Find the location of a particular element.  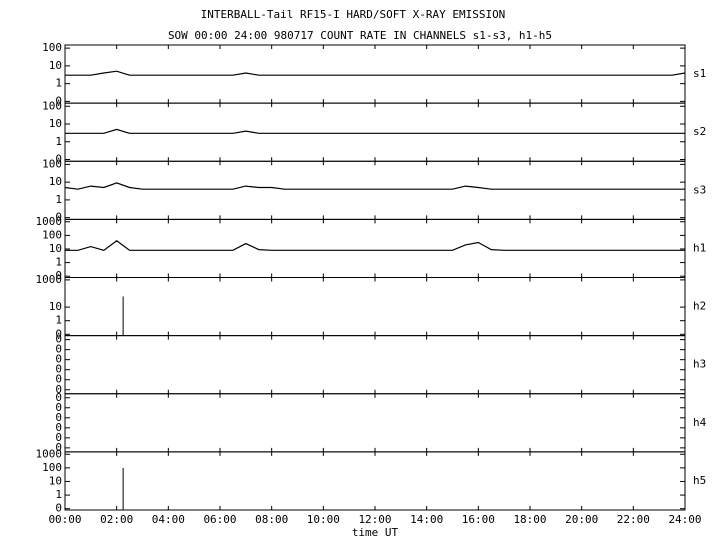

x-tick-label: 08:00 is located at coordinates (271, 519).